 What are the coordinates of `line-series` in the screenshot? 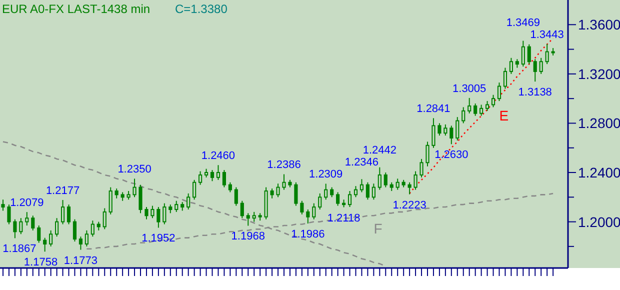 It's located at (481, 116).